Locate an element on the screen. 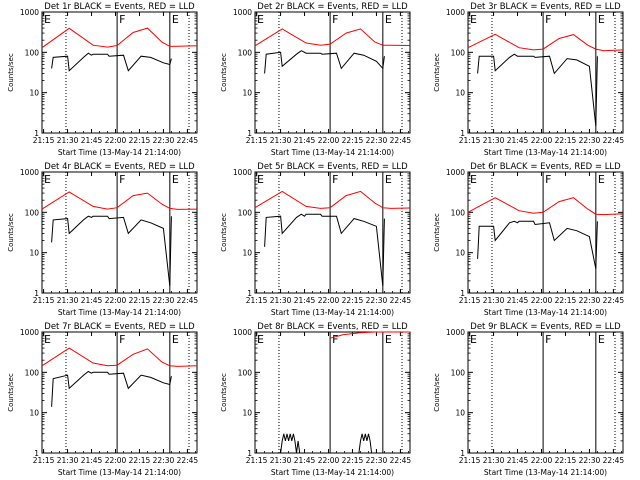 The height and width of the screenshot is (480, 640). chart-title: Det 6r BLACK = Events, RED = LLD is located at coordinates (545, 167).